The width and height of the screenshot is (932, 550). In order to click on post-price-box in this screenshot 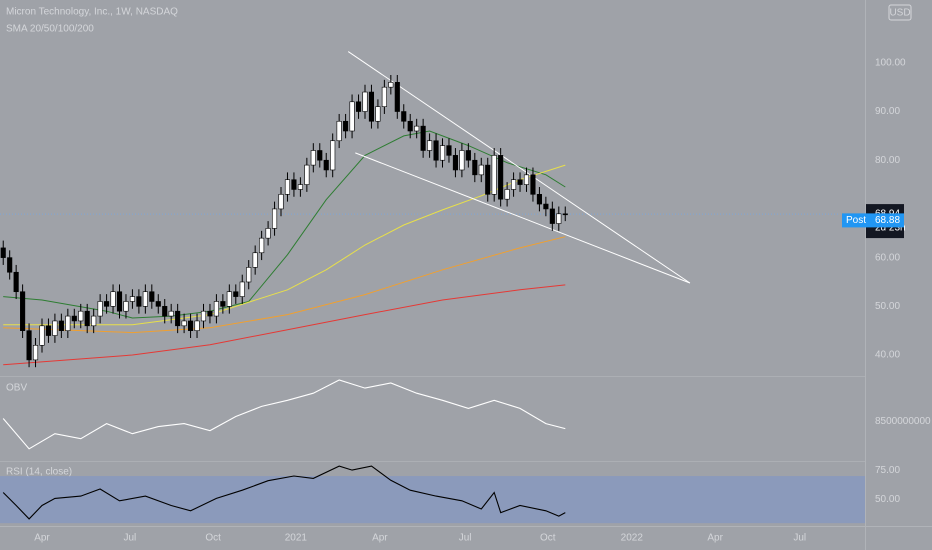, I will do `click(885, 220)`.